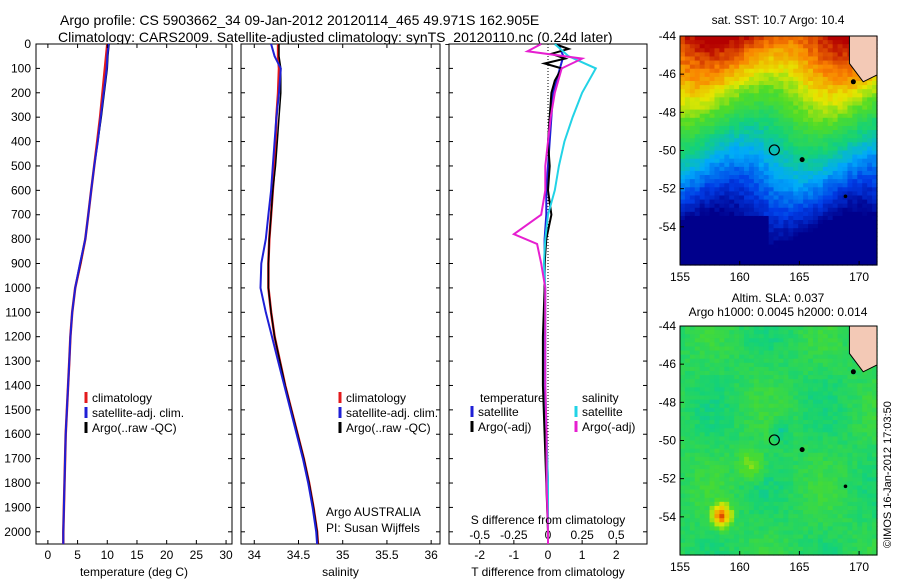  I want to click on diff-xlabel-s: S difference from climatology, so click(548, 520).